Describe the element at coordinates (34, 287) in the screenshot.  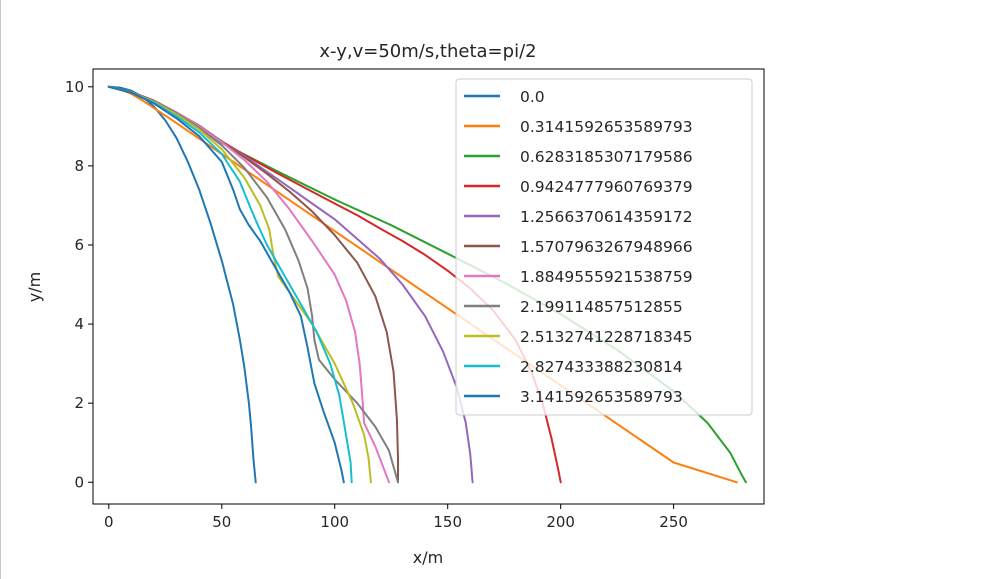
I see `y-axis-label: y/m` at that location.